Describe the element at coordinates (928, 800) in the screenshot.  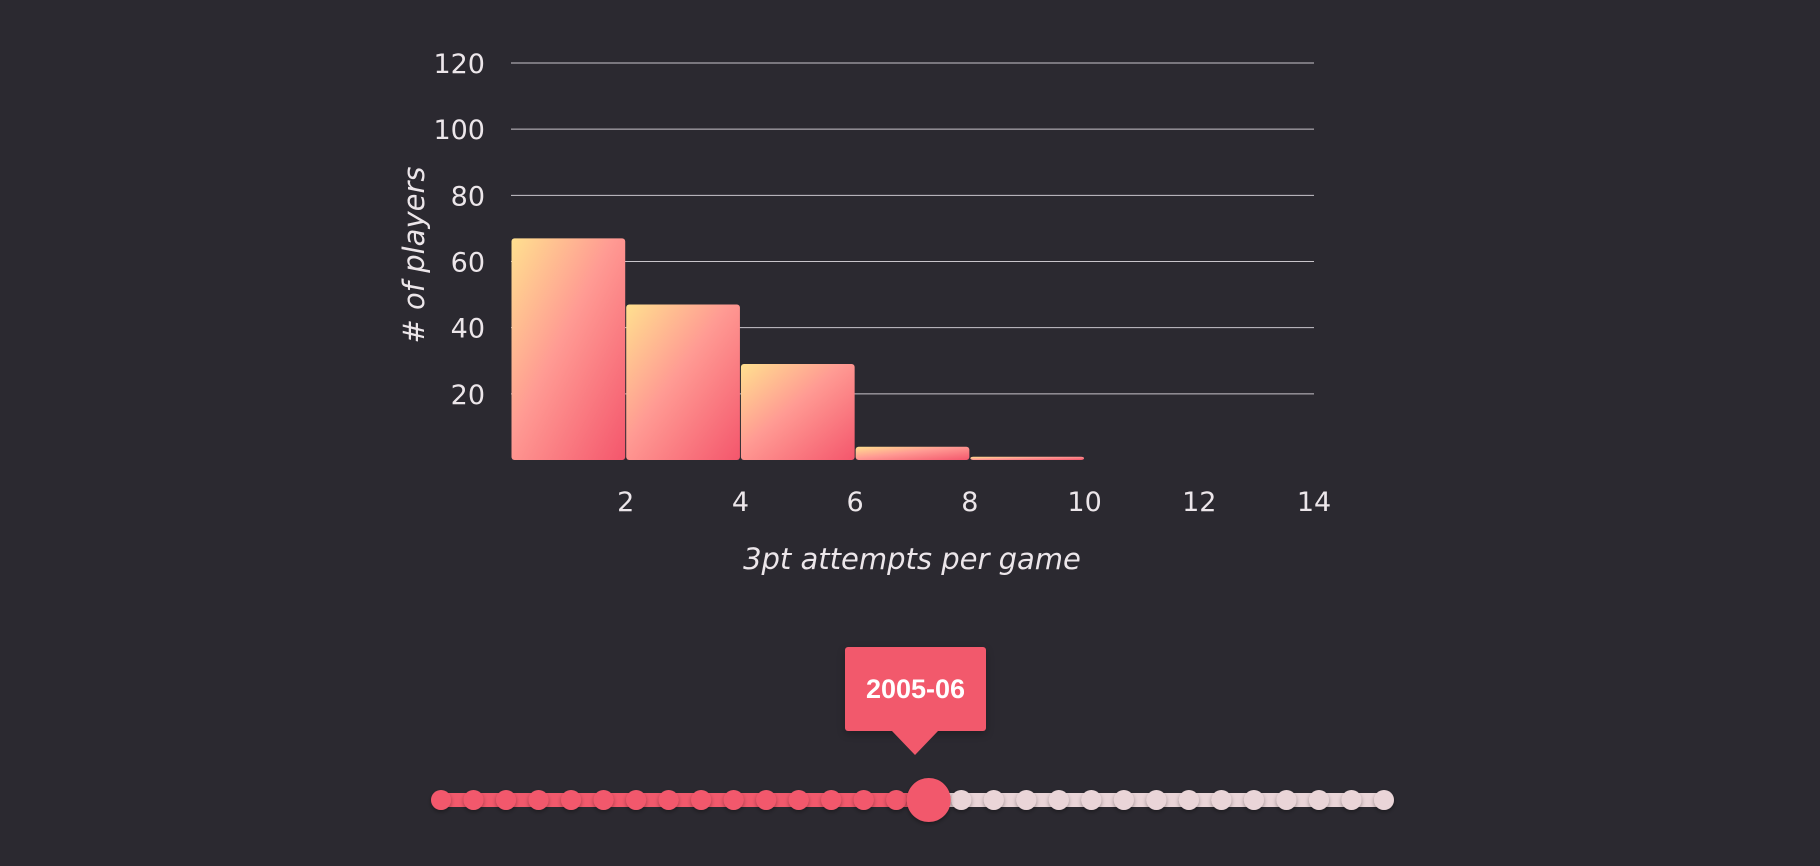
I see `slider-handle` at that location.